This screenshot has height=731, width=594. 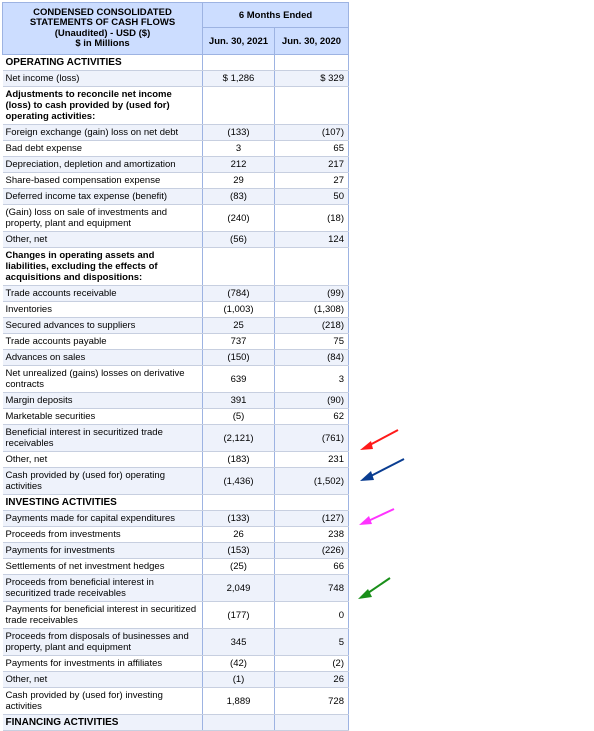 I want to click on value-2021: 212, so click(x=238, y=164).